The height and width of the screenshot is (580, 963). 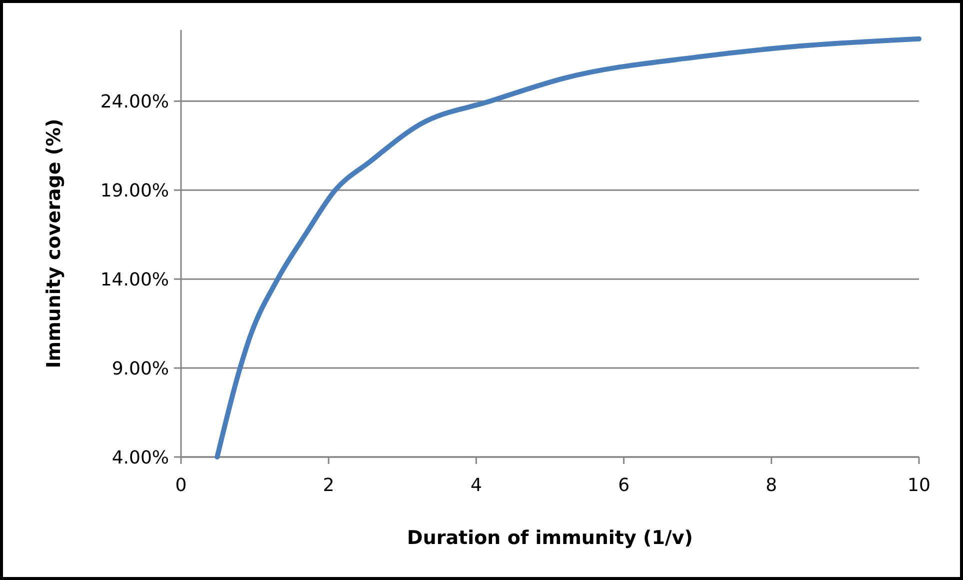 What do you see at coordinates (476, 485) in the screenshot?
I see `x-tick-label: 4` at bounding box center [476, 485].